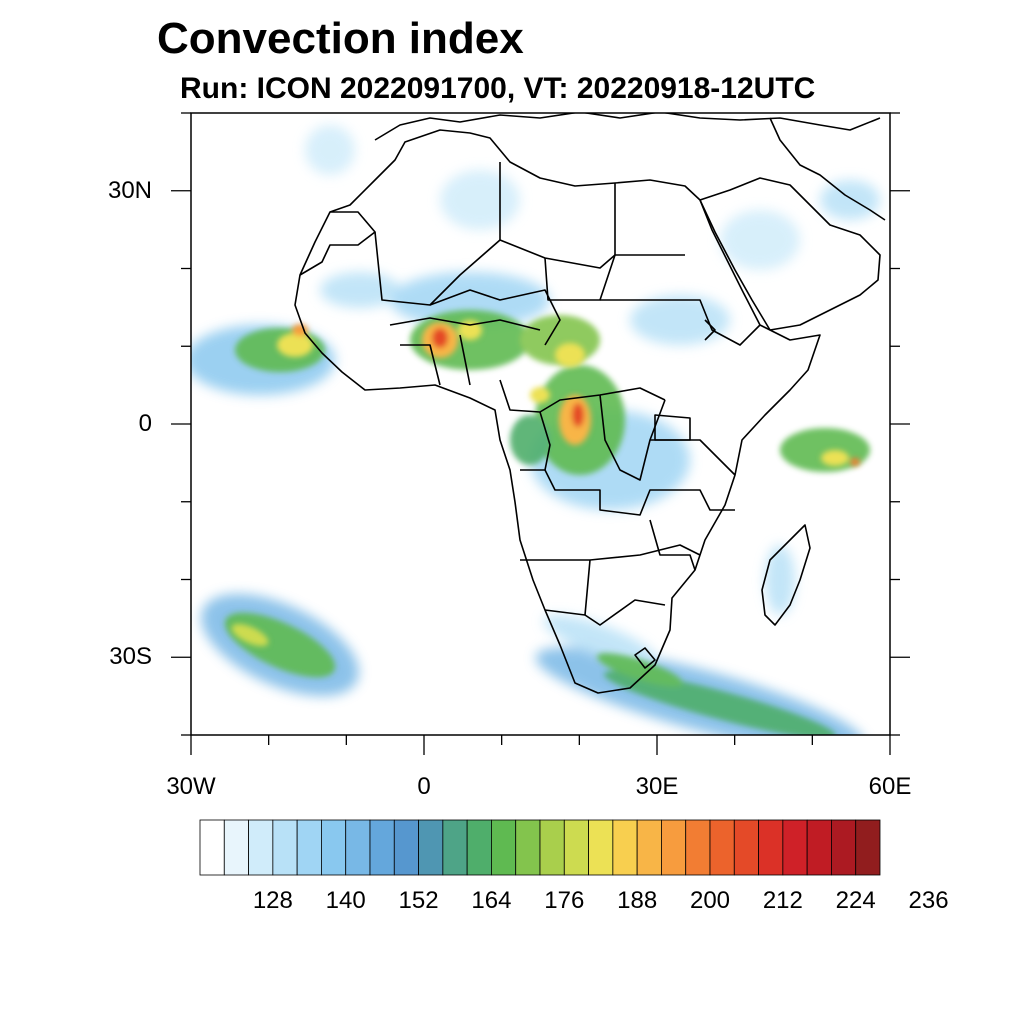 This screenshot has height=1024, width=1024. What do you see at coordinates (498, 88) in the screenshot?
I see `plot-subtitle: Run: ICON 2022091700, VT: 20220918-12UTC` at bounding box center [498, 88].